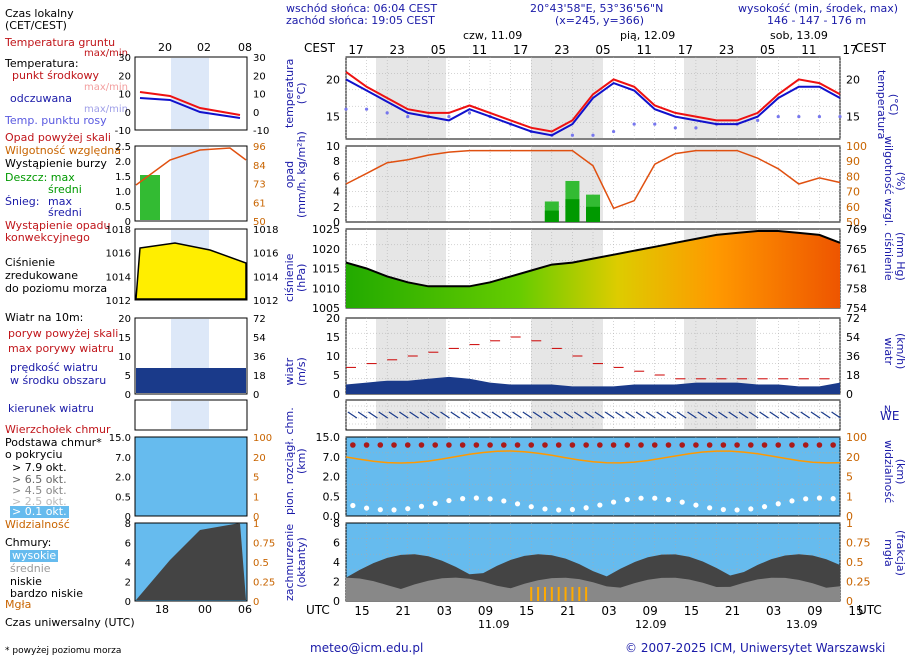  I want to click on legend-tick-left: 1018, so click(118, 230).